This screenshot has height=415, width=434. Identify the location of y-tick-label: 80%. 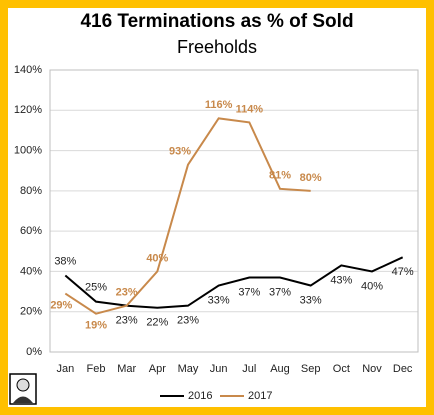
(31, 191).